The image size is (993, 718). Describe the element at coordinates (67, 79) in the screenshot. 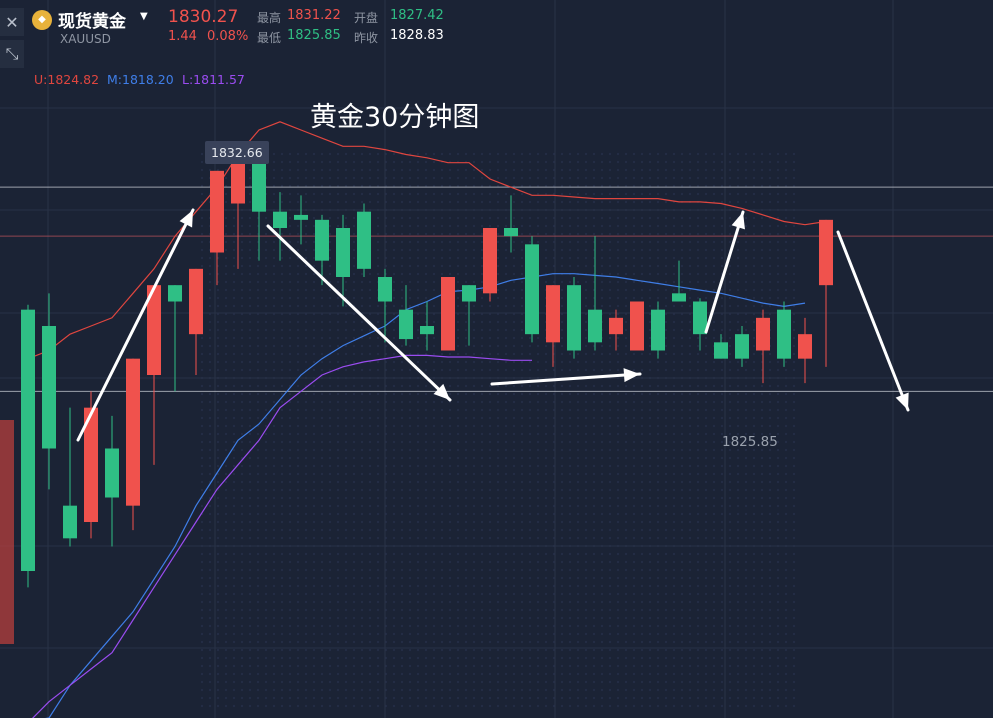

I see `boll-upper-value: U:1824.82` at that location.